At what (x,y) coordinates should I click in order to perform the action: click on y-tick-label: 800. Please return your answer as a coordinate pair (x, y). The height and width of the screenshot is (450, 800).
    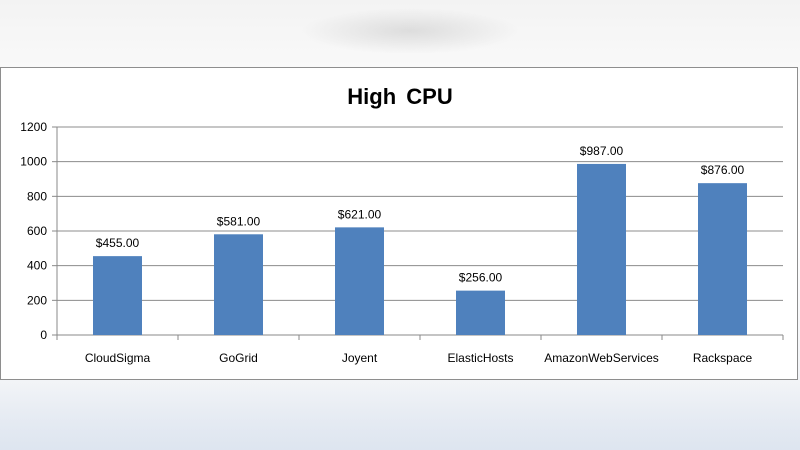
    Looking at the image, I should click on (37, 196).